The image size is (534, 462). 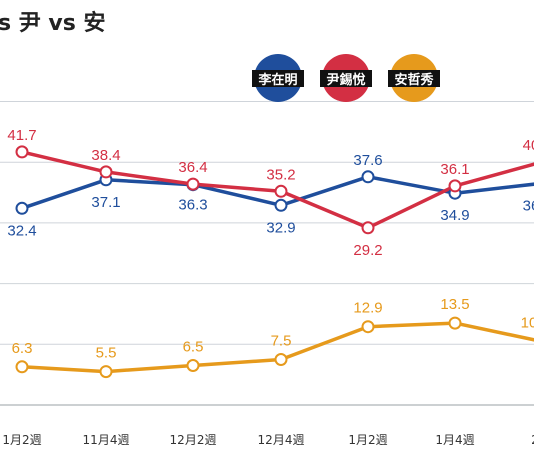 What do you see at coordinates (21, 135) in the screenshot?
I see `data-label-yoon-0: 41.7` at bounding box center [21, 135].